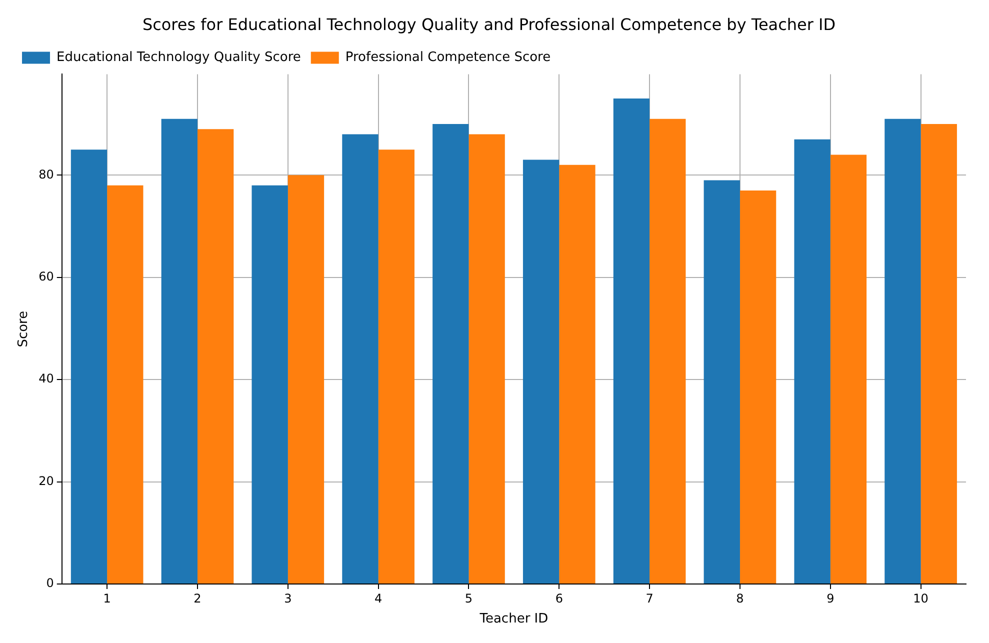 This screenshot has width=989, height=643. What do you see at coordinates (288, 598) in the screenshot?
I see `x-tick-label: 3` at bounding box center [288, 598].